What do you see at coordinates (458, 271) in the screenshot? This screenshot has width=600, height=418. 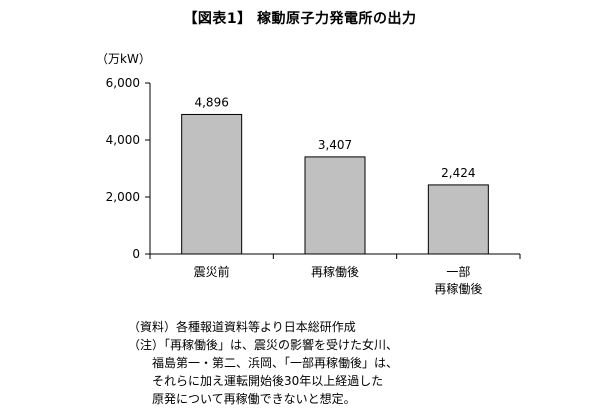 I see `x-category-label: 一部` at bounding box center [458, 271].